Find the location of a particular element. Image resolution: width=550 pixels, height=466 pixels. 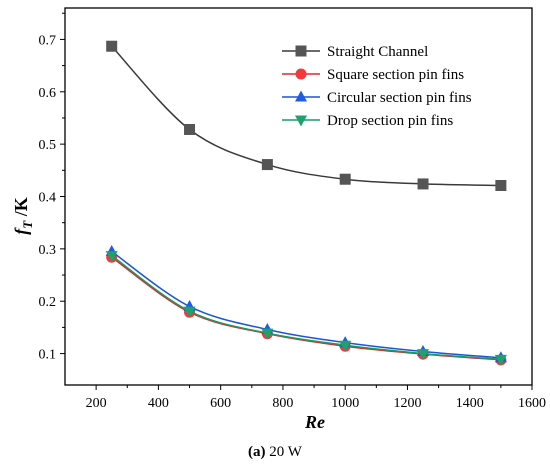

y-tick-label: 0.7 is located at coordinates (48, 40).